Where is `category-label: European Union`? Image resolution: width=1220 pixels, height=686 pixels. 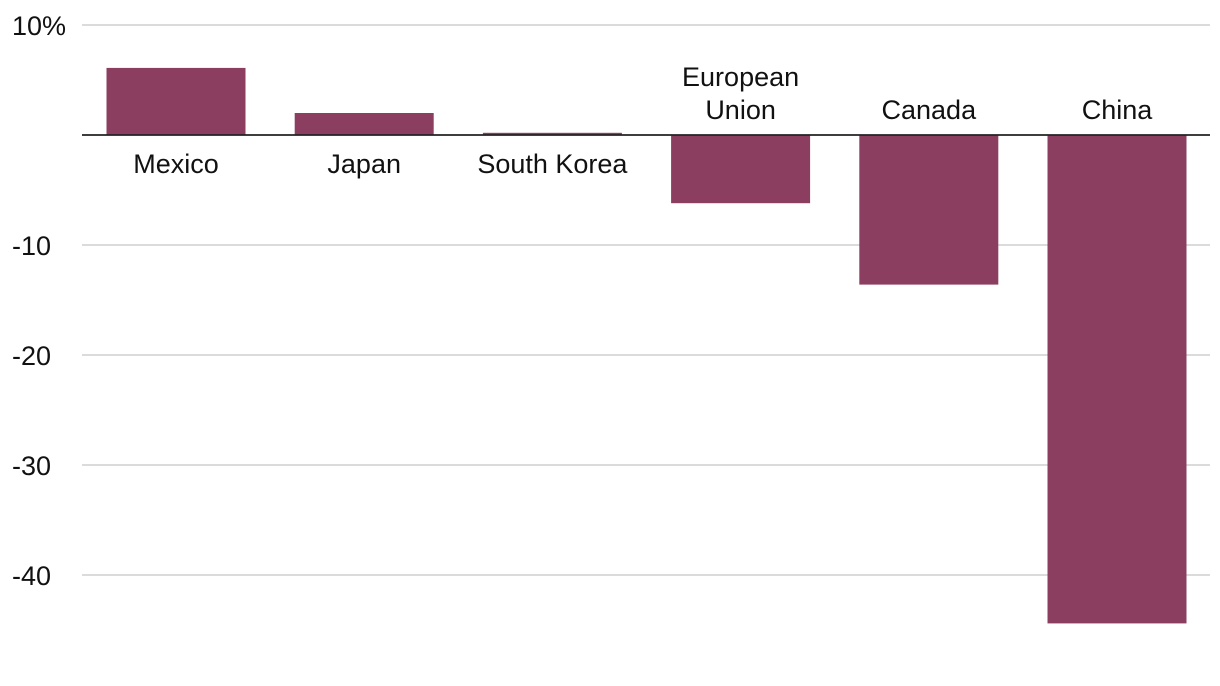
category-label: European Union is located at coordinates (740, 93).